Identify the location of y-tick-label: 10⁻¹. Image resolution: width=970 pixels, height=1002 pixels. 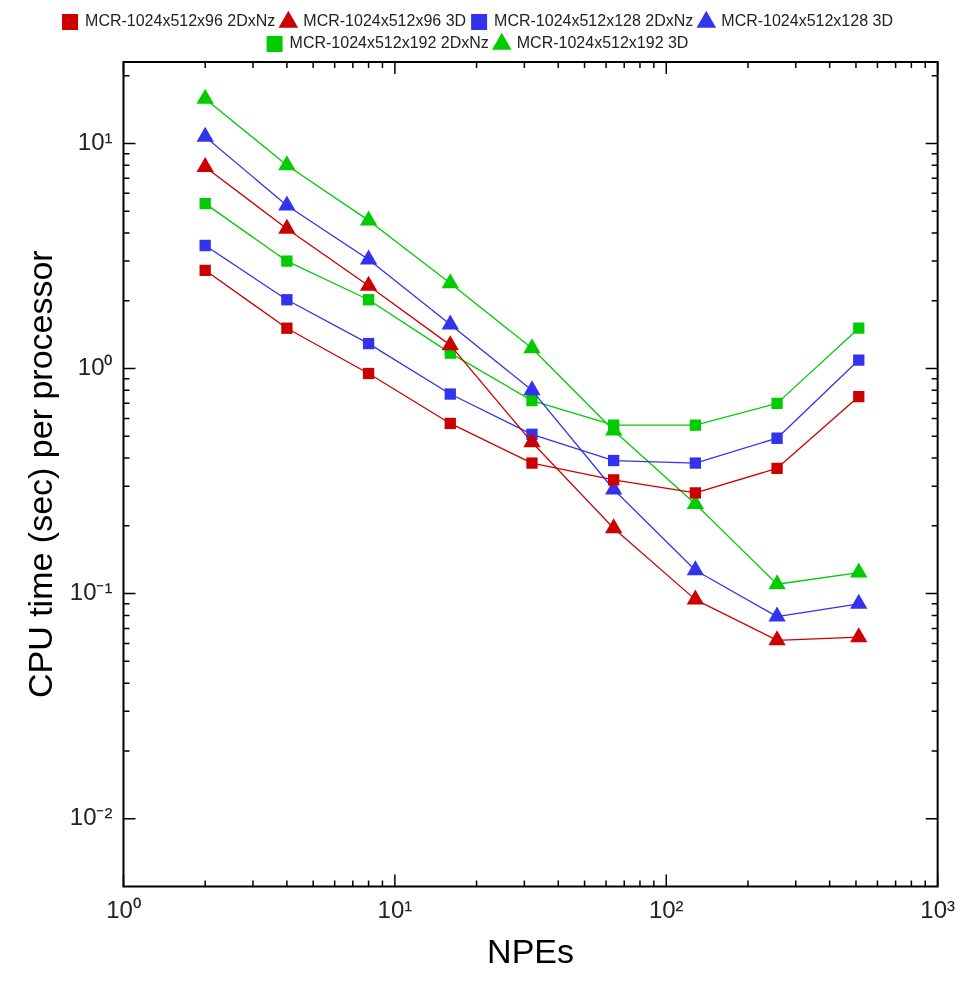
(91, 592).